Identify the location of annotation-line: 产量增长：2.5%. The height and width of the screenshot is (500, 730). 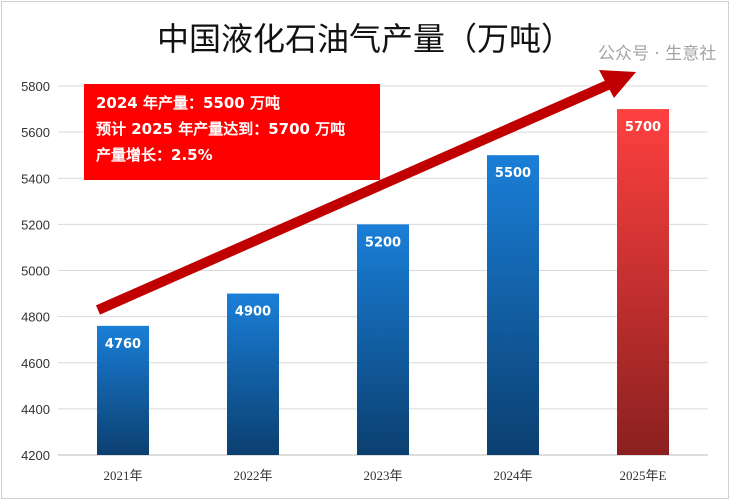
(154, 155).